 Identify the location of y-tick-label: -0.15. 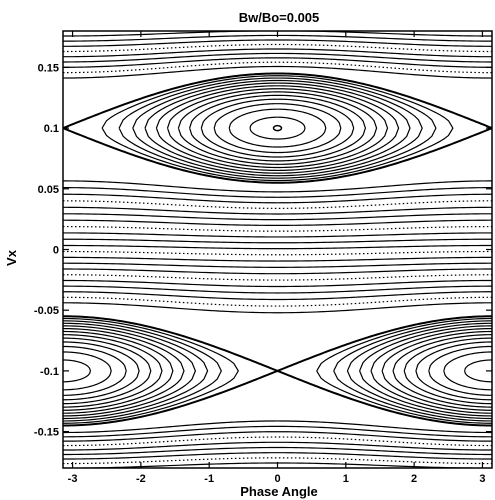
(46, 433).